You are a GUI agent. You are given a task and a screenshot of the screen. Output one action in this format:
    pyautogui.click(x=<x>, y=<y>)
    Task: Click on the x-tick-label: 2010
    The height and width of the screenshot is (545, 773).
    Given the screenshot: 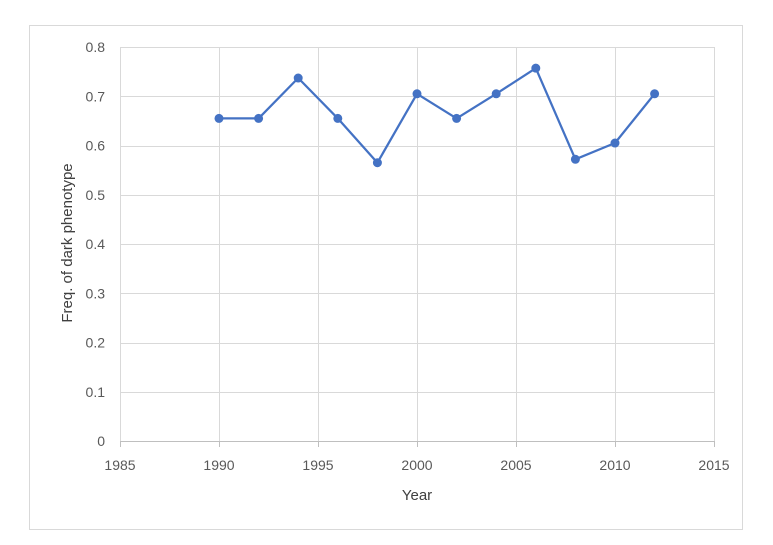 What is the action you would take?
    pyautogui.click(x=614, y=465)
    